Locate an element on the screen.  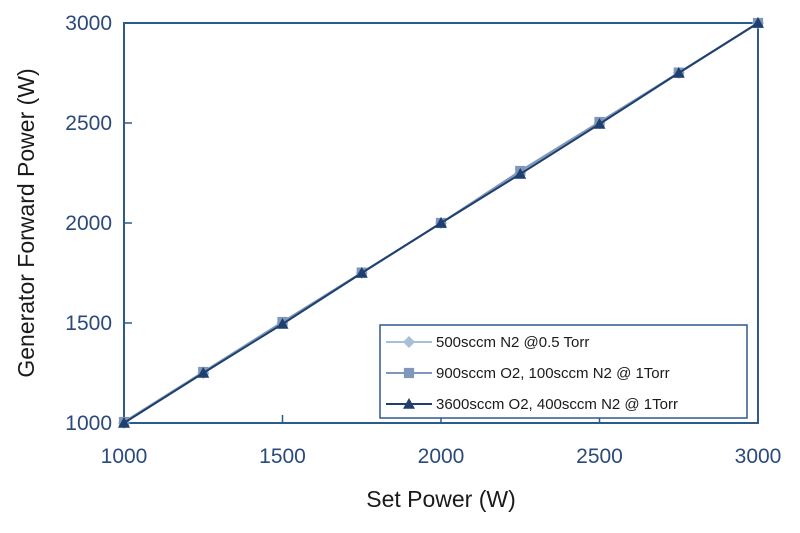
legend-item: 900sccm O2, 100sccm N2 @ 1Torr is located at coordinates (528, 373).